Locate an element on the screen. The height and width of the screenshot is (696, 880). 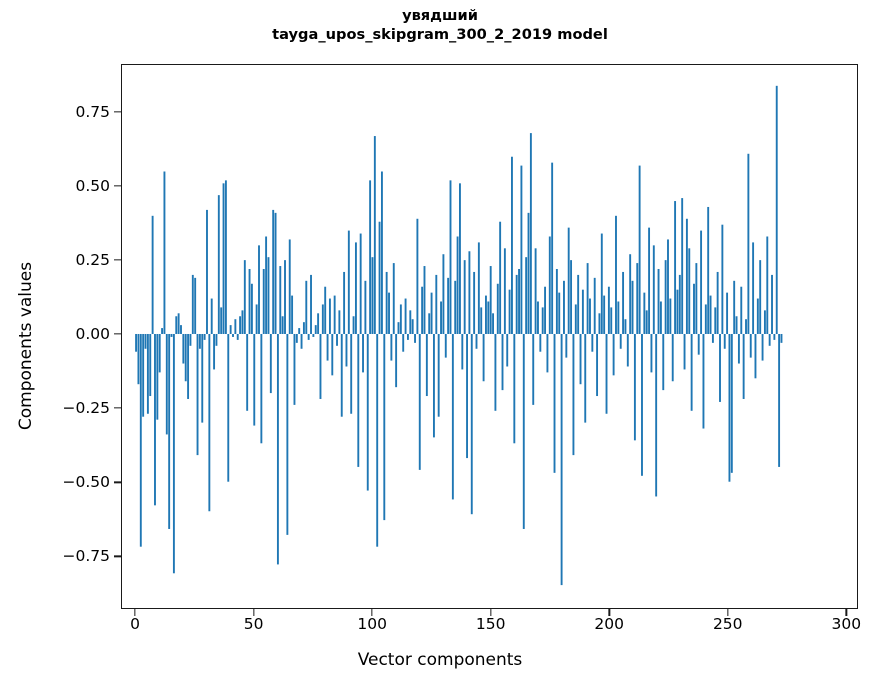
x-tick-label: 150 is located at coordinates (490, 624).